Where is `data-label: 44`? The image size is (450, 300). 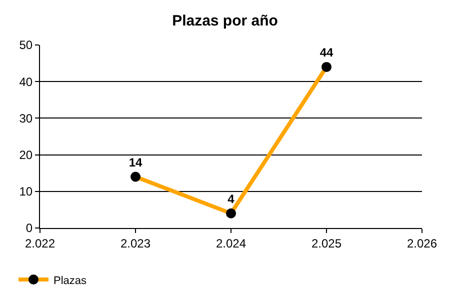
data-label: 44 is located at coordinates (327, 53).